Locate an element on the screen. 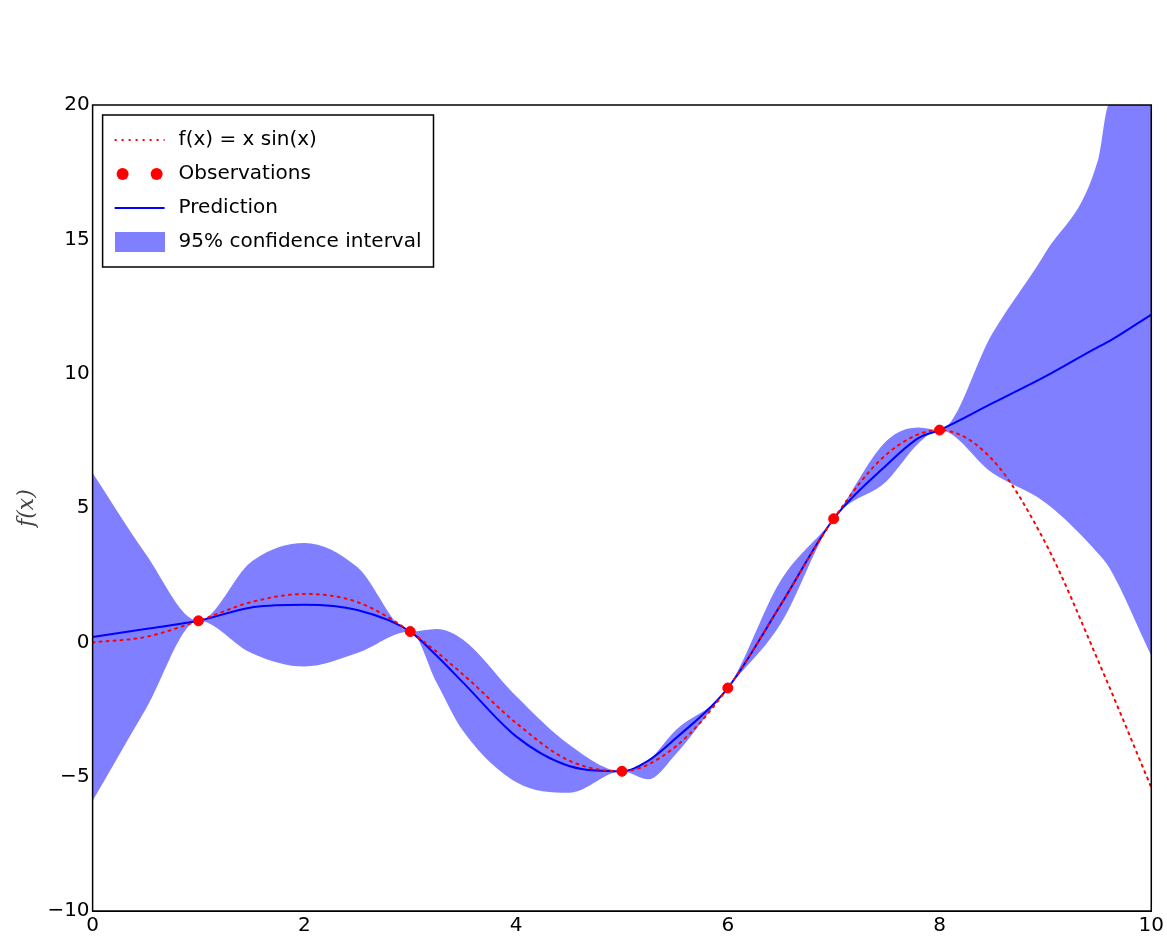 The image size is (1167, 941). x-tick-label: 4 is located at coordinates (516, 924).